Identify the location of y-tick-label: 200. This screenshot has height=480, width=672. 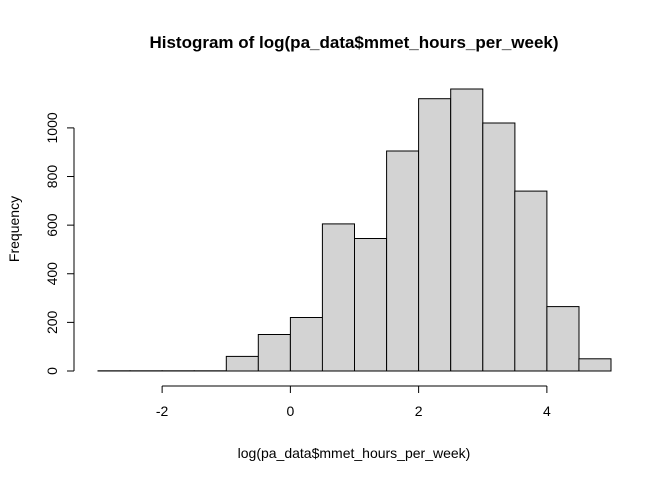
(52, 322).